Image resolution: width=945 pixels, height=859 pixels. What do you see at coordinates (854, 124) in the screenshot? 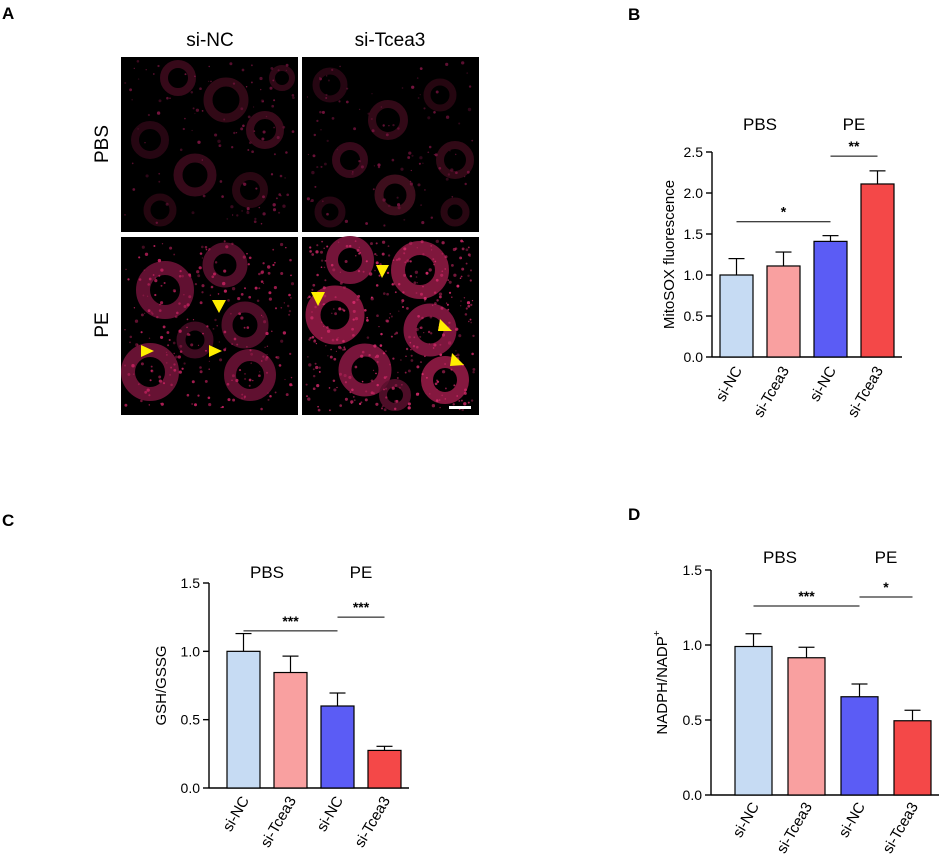
I see `group-label: PE` at bounding box center [854, 124].